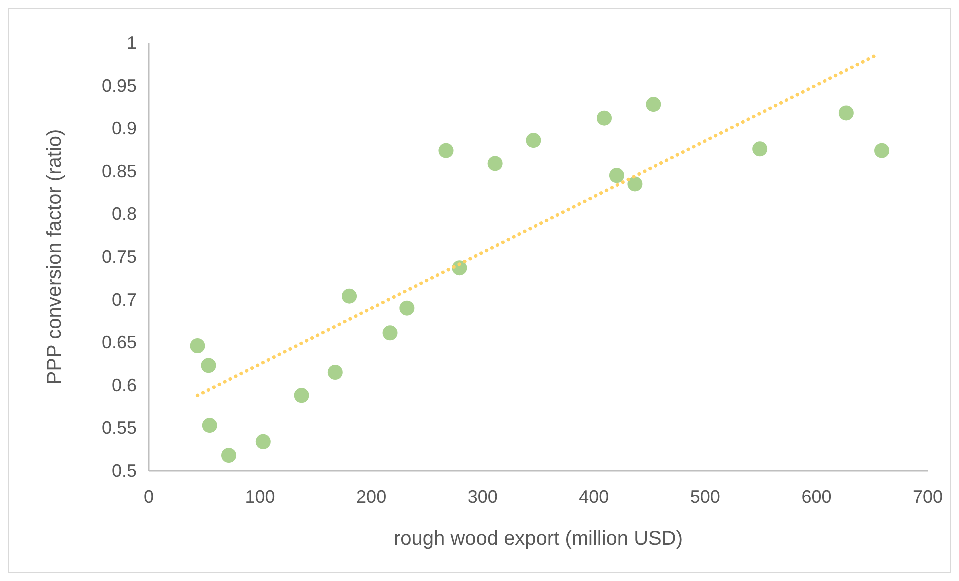 The width and height of the screenshot is (959, 581). Describe the element at coordinates (124, 471) in the screenshot. I see `y-tick-label: 0.5` at that location.